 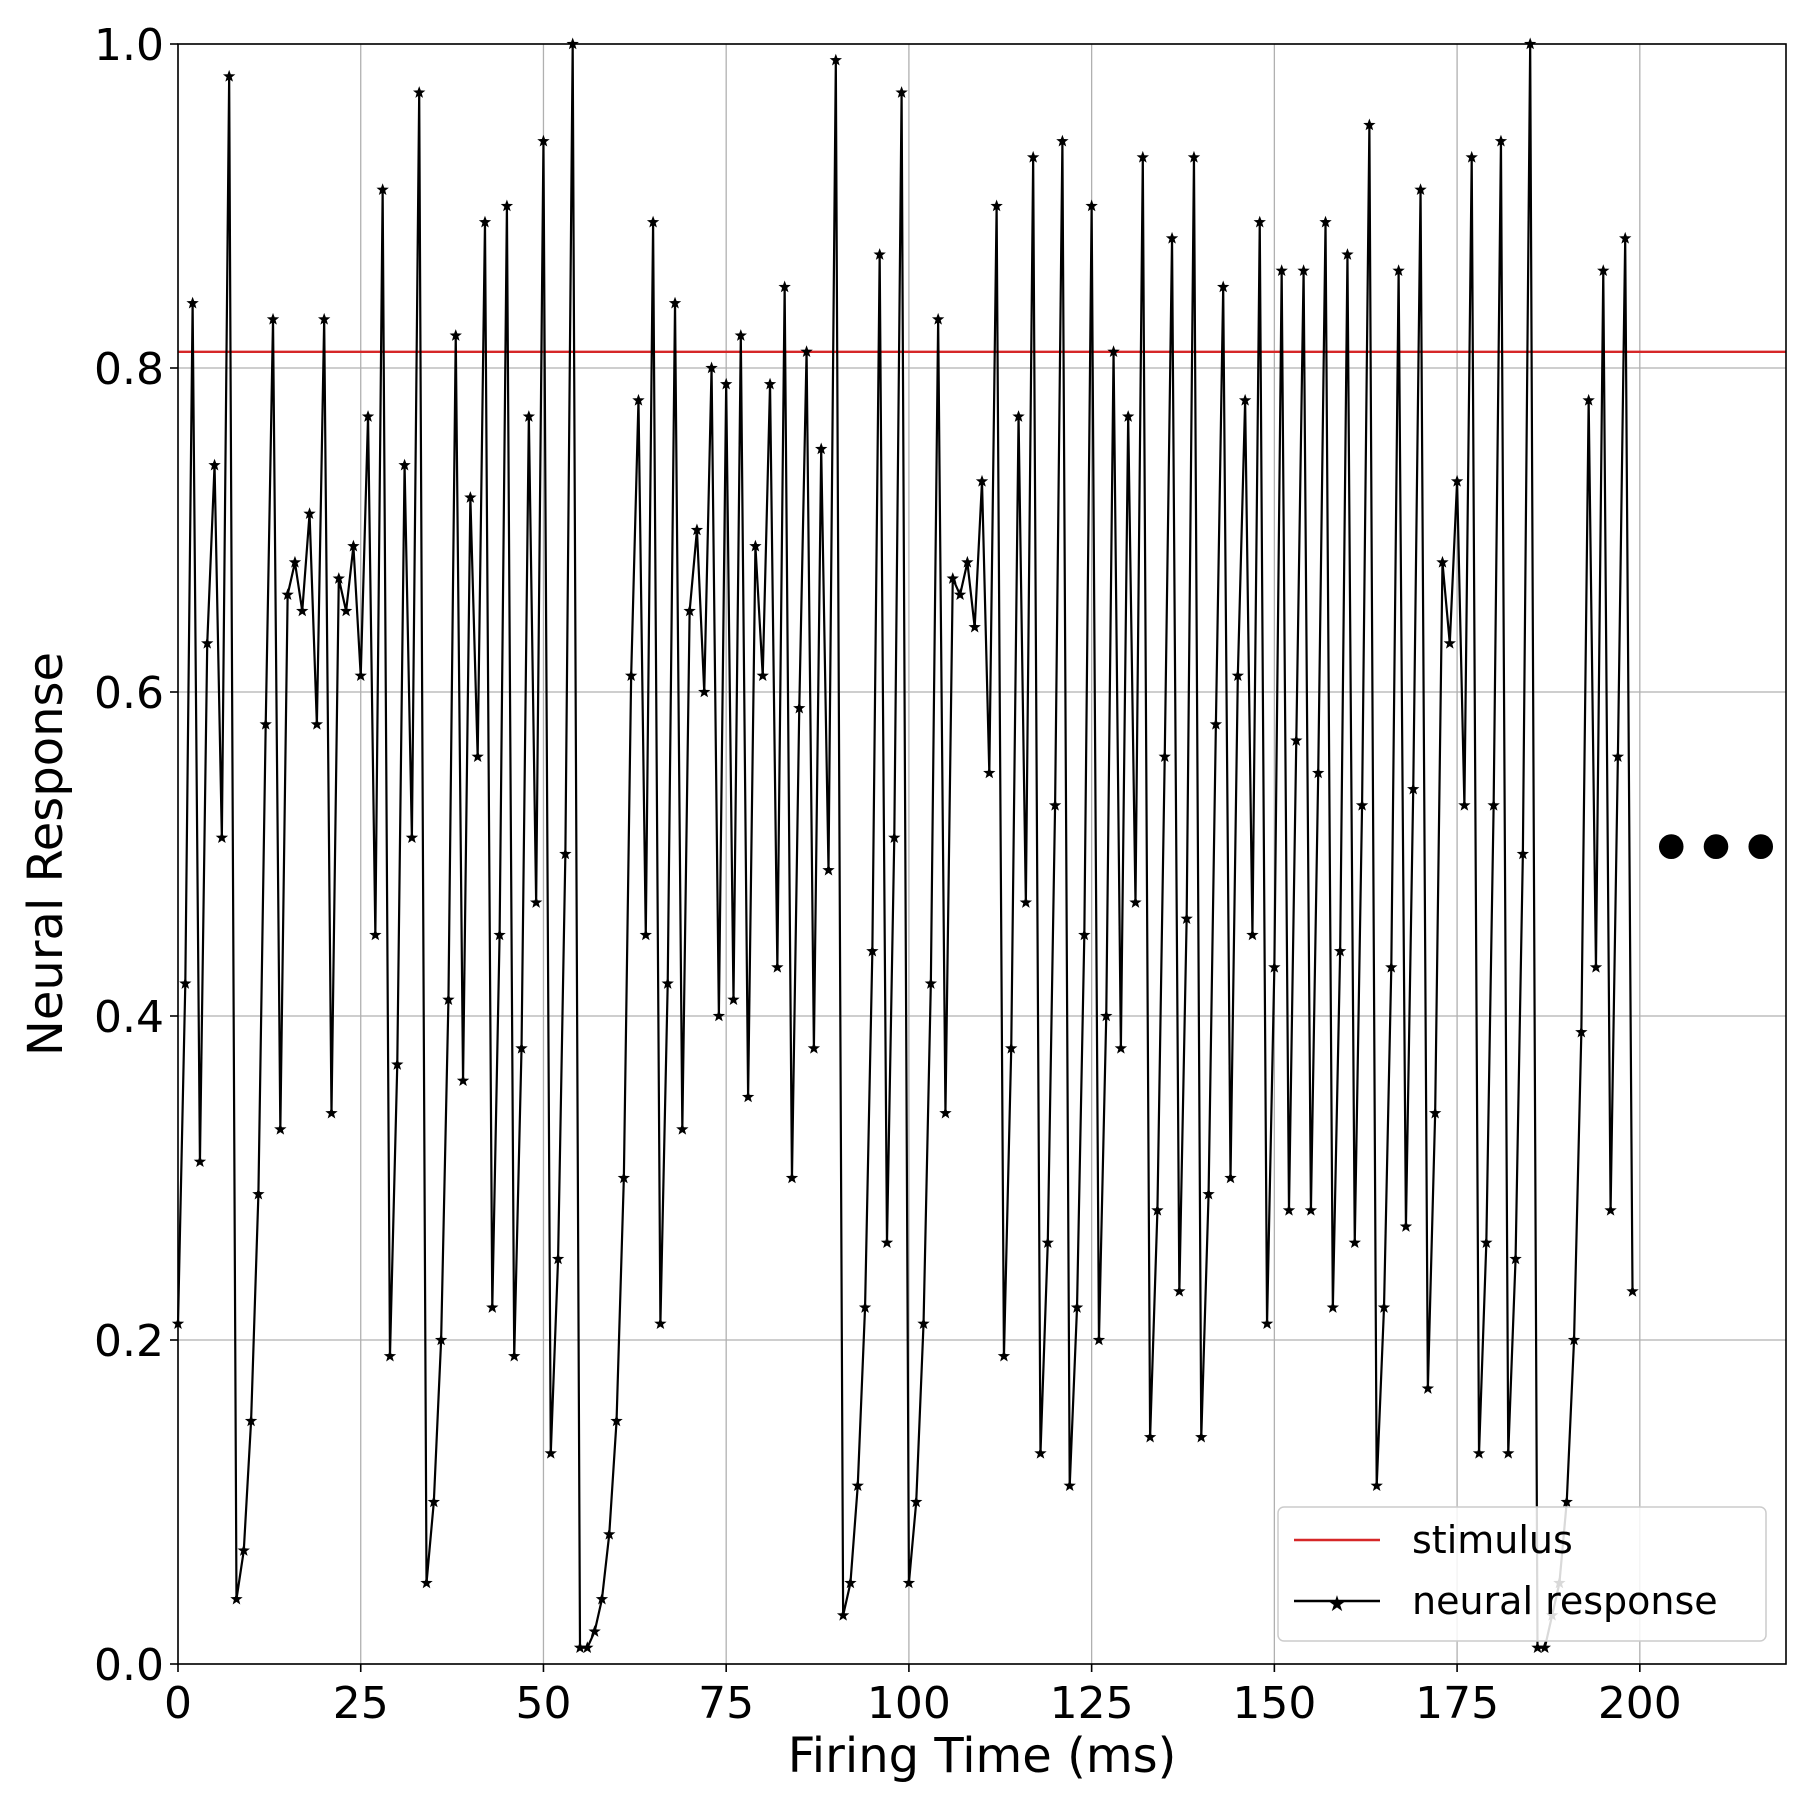 What do you see at coordinates (1457, 1703) in the screenshot?
I see `x-tick-label: 175` at bounding box center [1457, 1703].